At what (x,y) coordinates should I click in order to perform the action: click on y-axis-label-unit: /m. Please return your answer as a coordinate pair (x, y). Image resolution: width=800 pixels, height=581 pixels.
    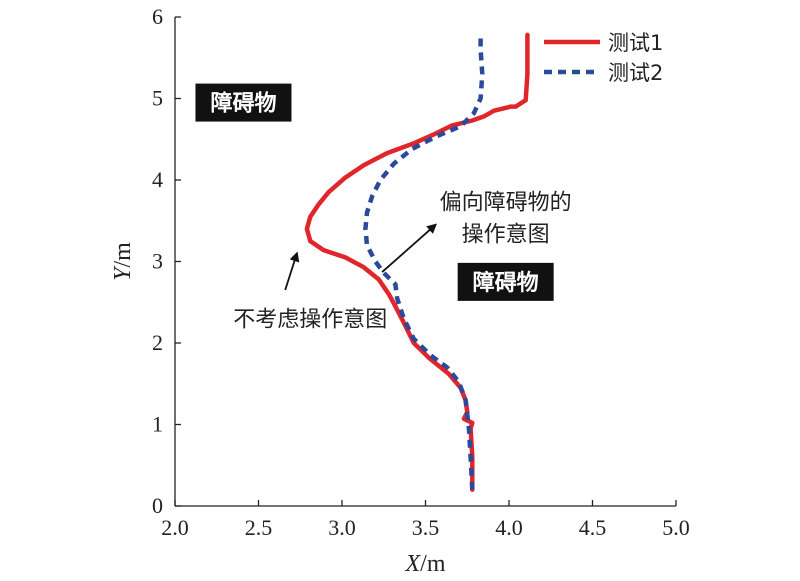
    Looking at the image, I should click on (123, 255).